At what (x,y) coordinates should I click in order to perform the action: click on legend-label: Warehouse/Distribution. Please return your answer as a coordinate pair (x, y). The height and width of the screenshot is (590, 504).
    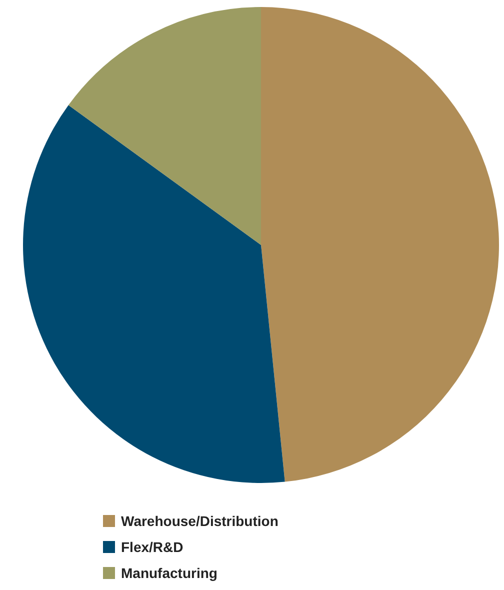
    Looking at the image, I should click on (199, 521).